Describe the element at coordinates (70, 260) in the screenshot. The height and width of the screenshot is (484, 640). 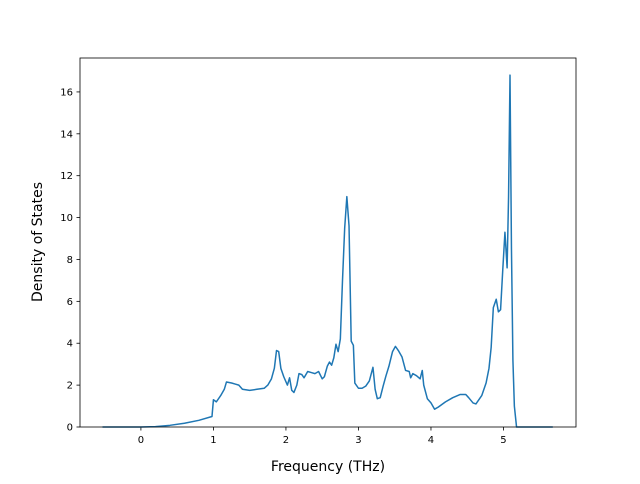
I see `y-tick-label: 8` at that location.